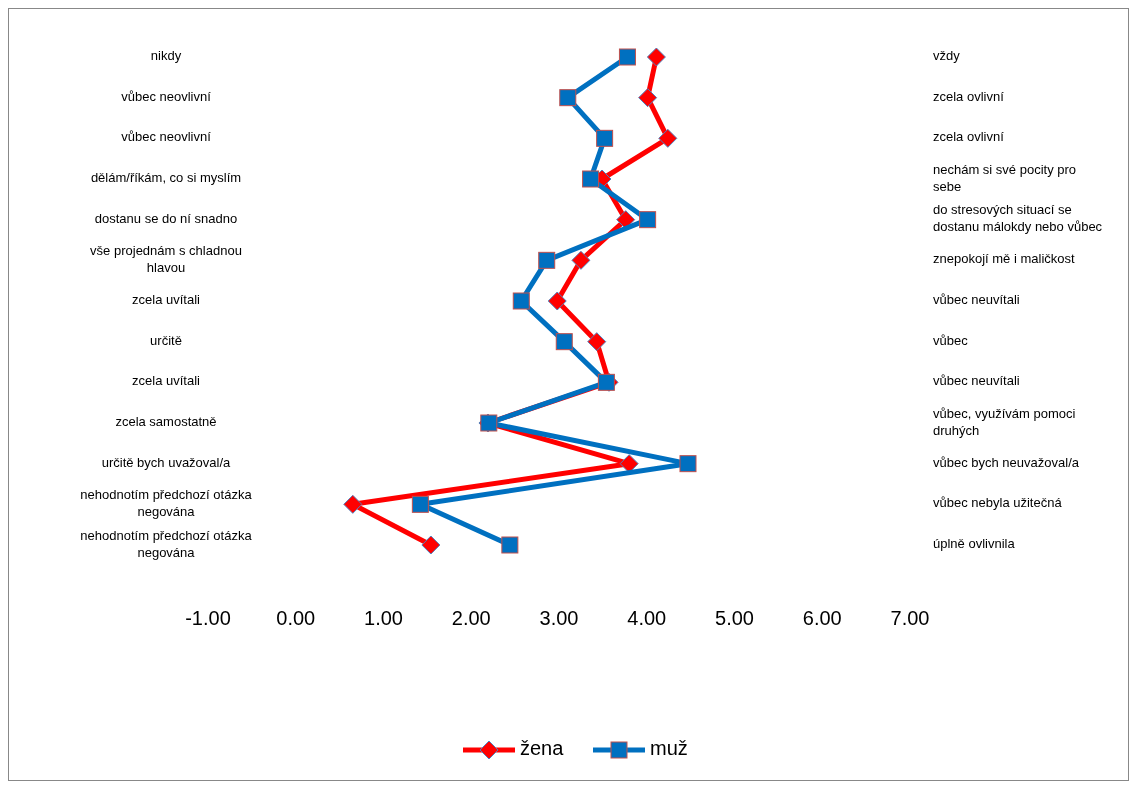 This screenshot has height=789, width=1137. I want to click on y2-tick-label: vůbec, využívám pomoci druhých, so click(1004, 421).